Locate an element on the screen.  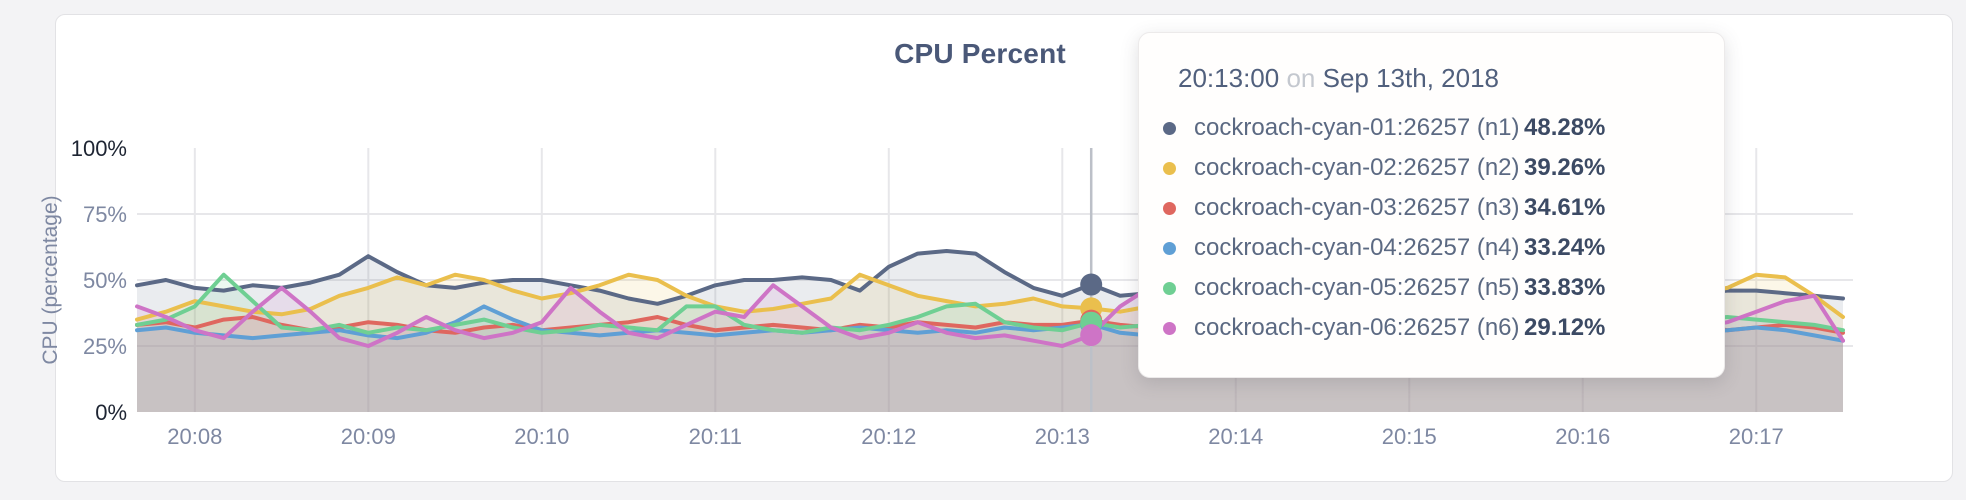
y-axis-title: CPU (percentage) is located at coordinates (50, 279).